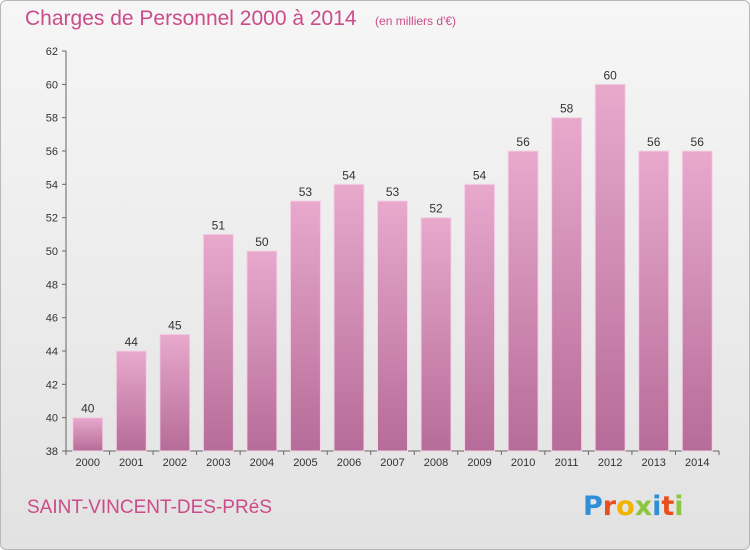  I want to click on bar-2013, so click(654, 301).